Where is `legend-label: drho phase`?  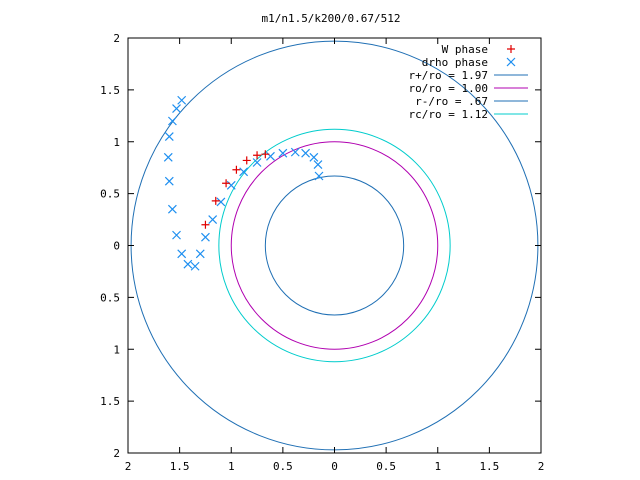 legend-label: drho phase is located at coordinates (455, 62).